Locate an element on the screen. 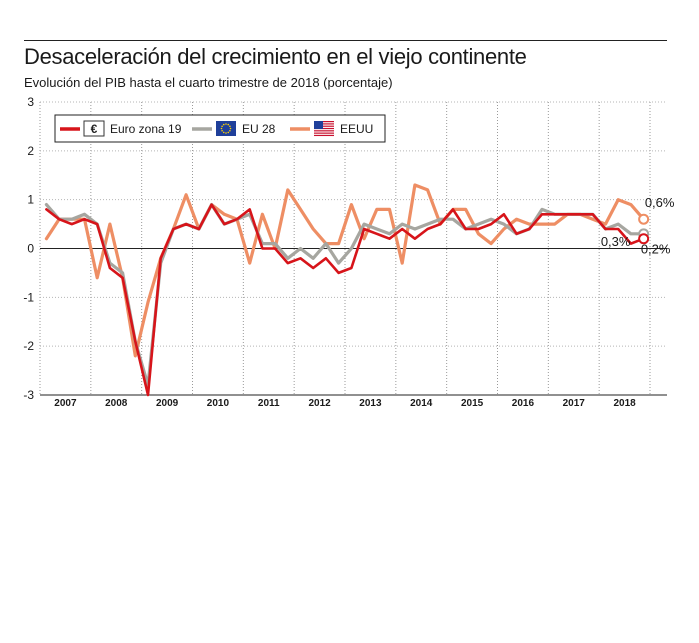 The width and height of the screenshot is (699, 643). top-rule is located at coordinates (345, 40).